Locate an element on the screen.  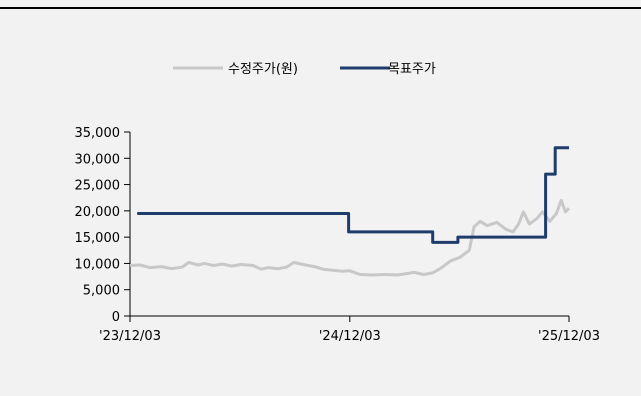
y-tick-label: 5,000 is located at coordinates (101, 291).